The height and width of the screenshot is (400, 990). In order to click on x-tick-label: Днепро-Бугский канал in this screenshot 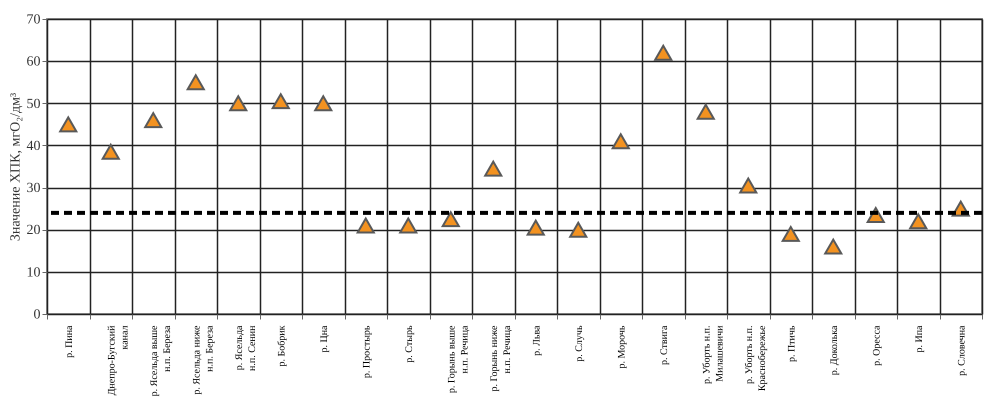, I will do `click(118, 360)`.